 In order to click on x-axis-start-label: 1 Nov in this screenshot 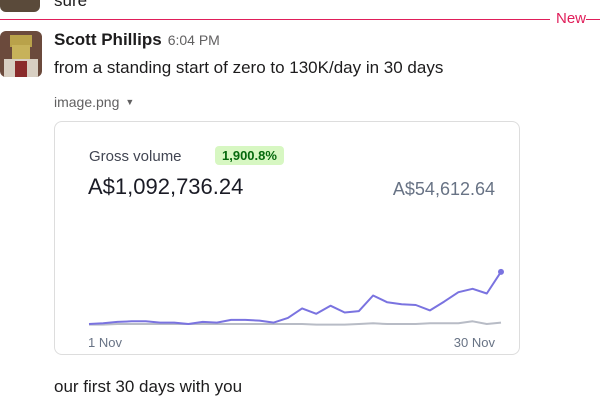, I will do `click(105, 342)`.